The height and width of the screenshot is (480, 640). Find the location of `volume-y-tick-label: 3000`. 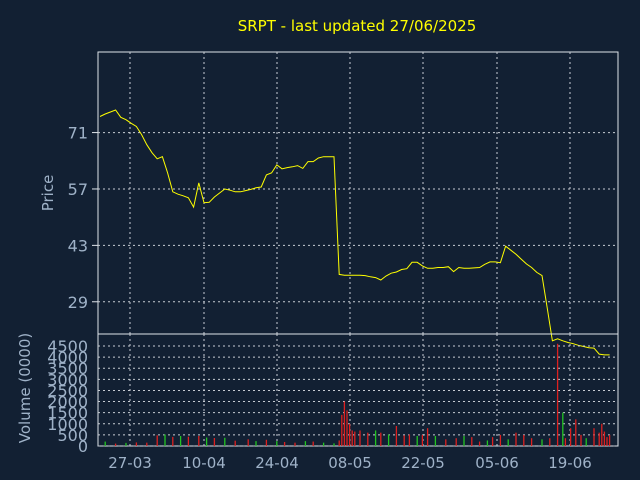

volume-y-tick-label: 3000 is located at coordinates (67, 379).